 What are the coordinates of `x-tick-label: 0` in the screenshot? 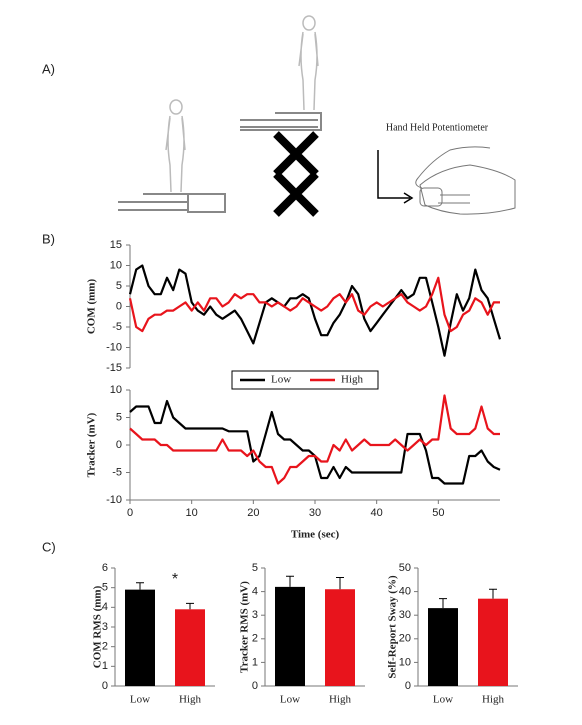 It's located at (130, 513).